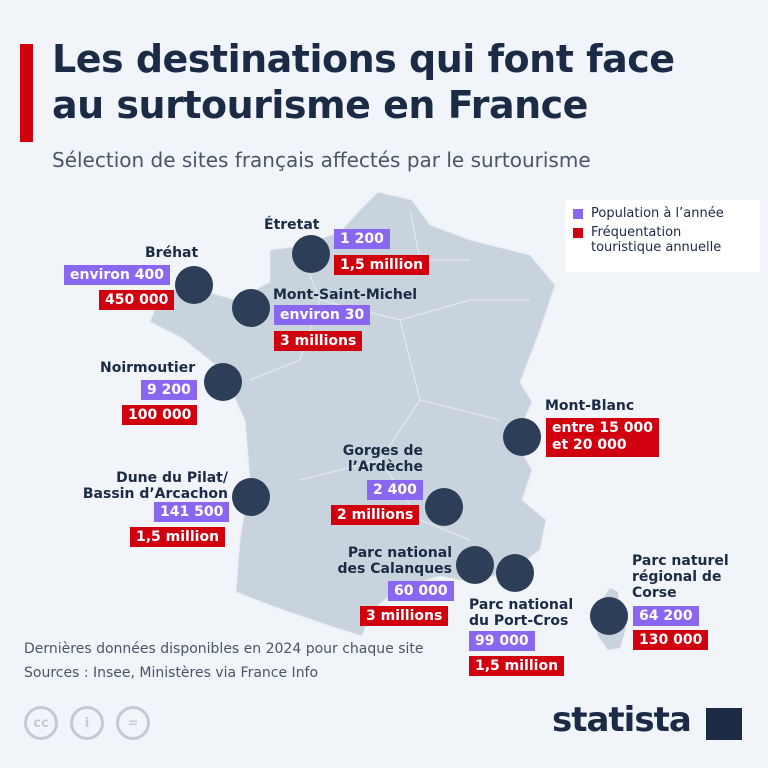 This screenshot has width=768, height=768. I want to click on label-corse: Parc naturel régional de Corse, so click(680, 577).